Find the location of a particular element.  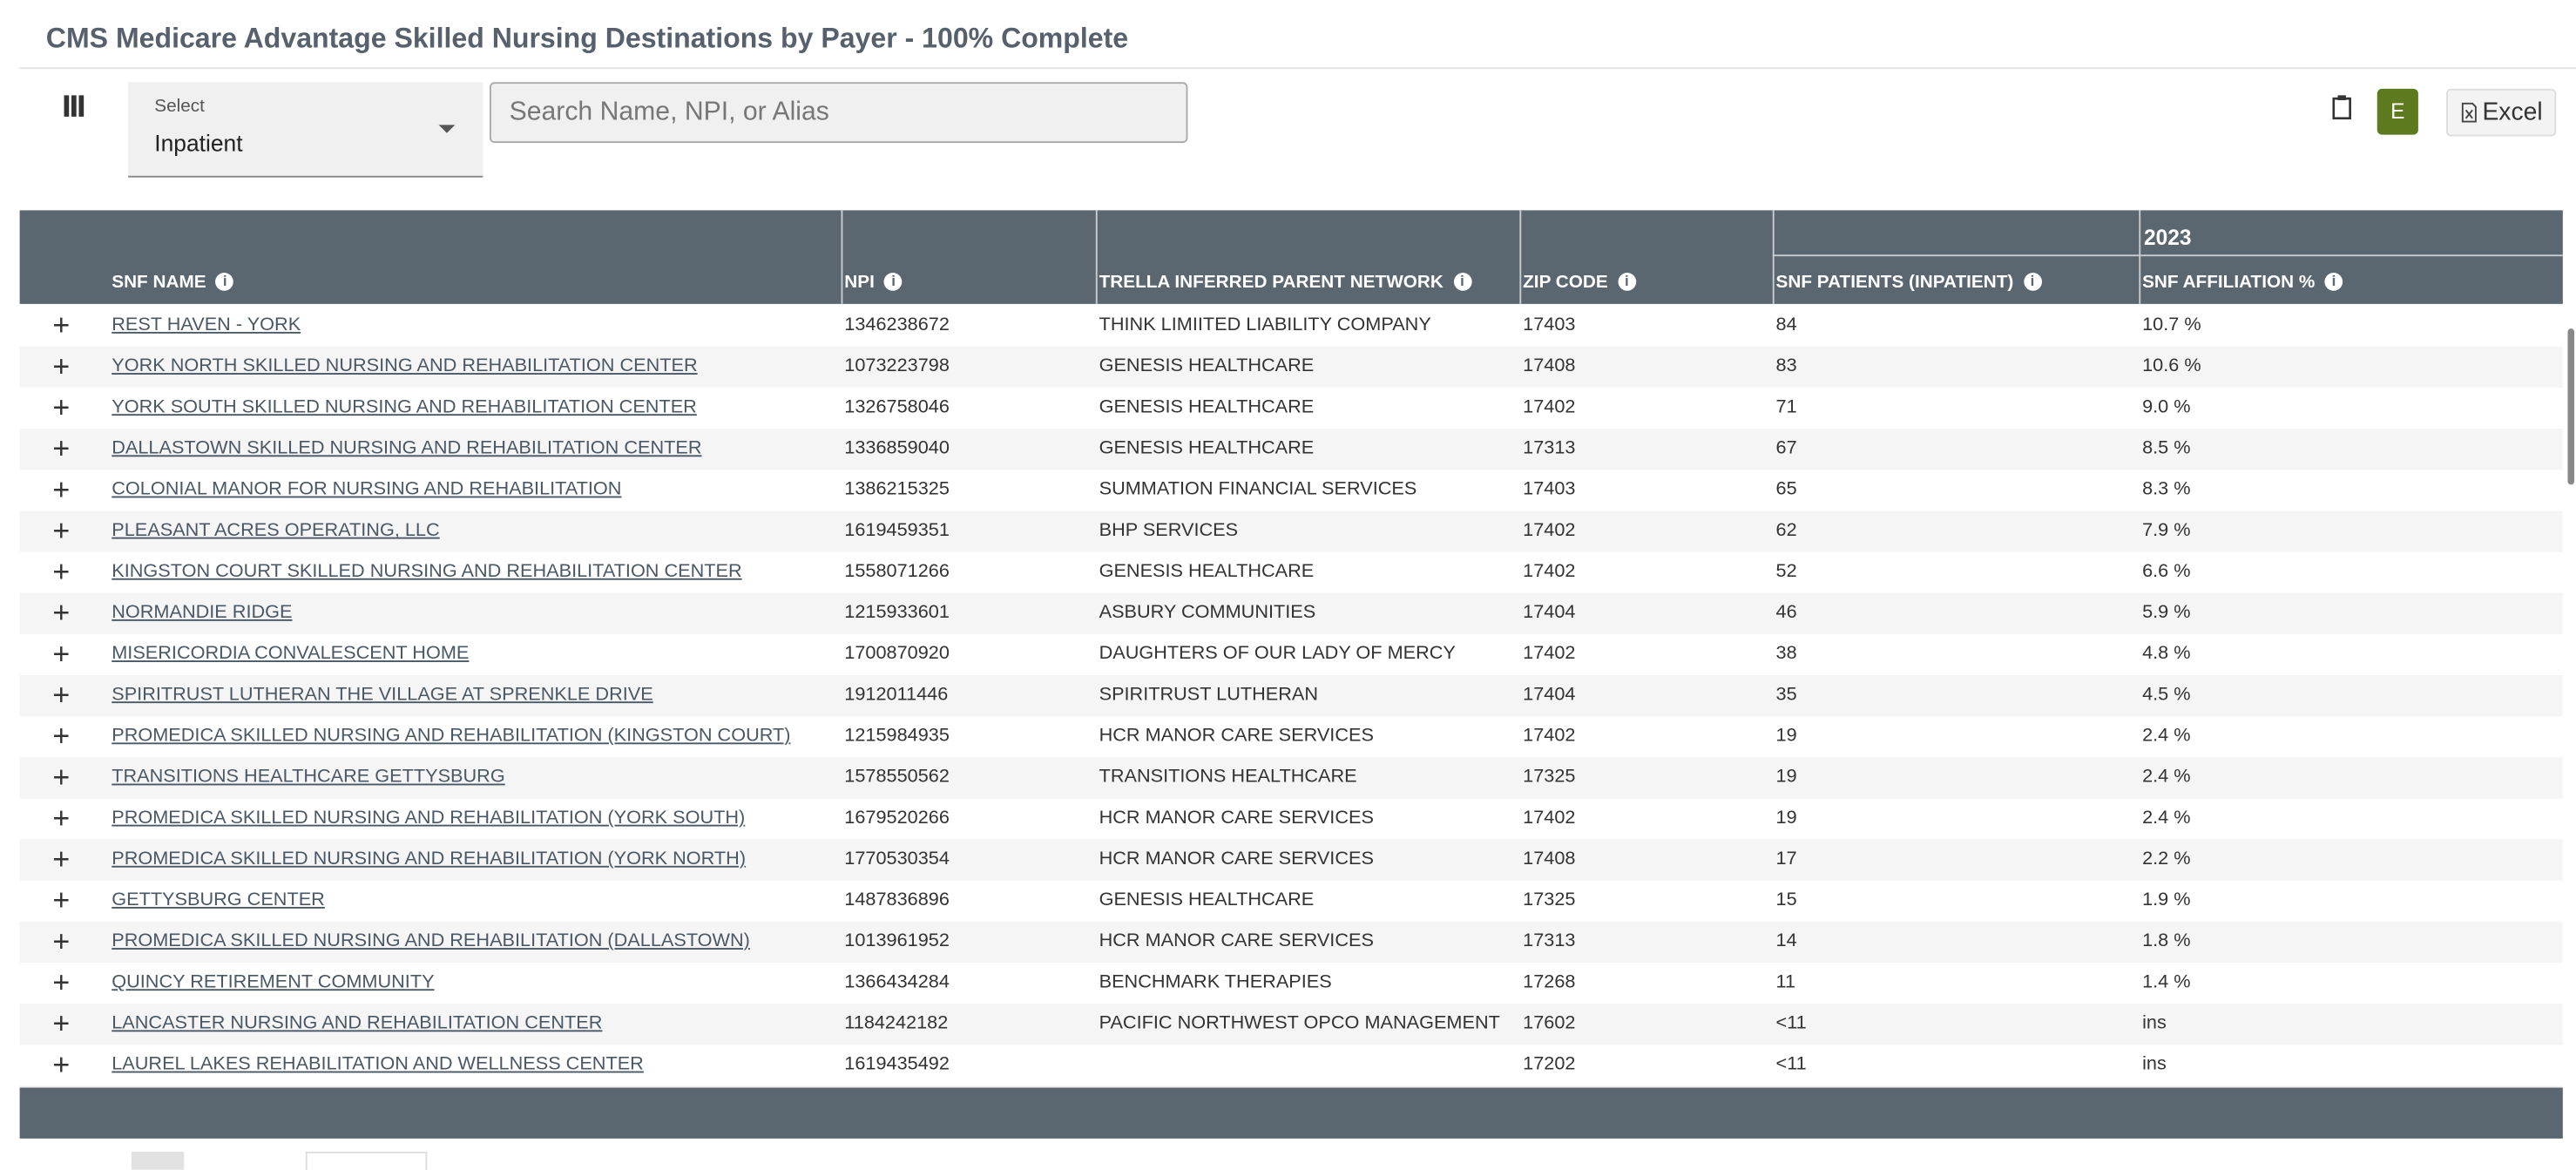

npi: 1215984935 is located at coordinates (897, 736).